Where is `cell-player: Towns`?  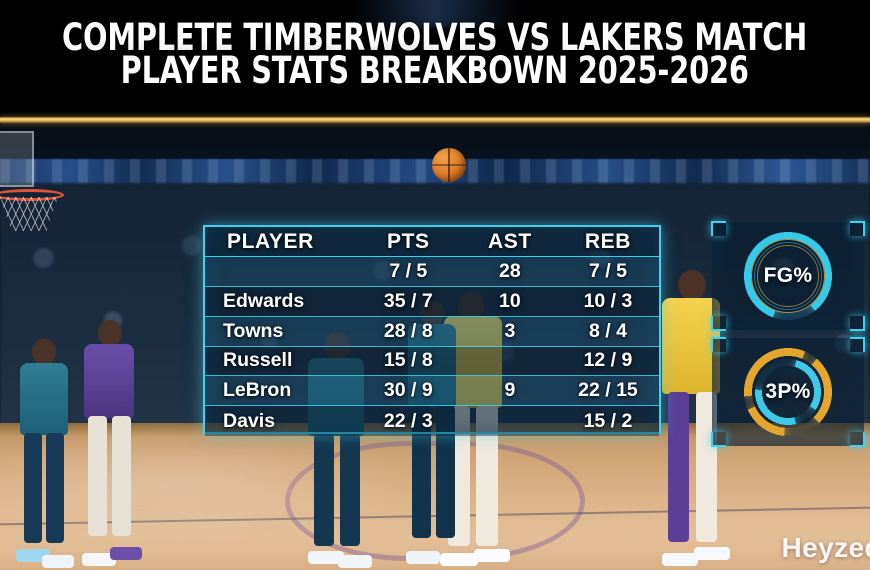 cell-player: Towns is located at coordinates (253, 330).